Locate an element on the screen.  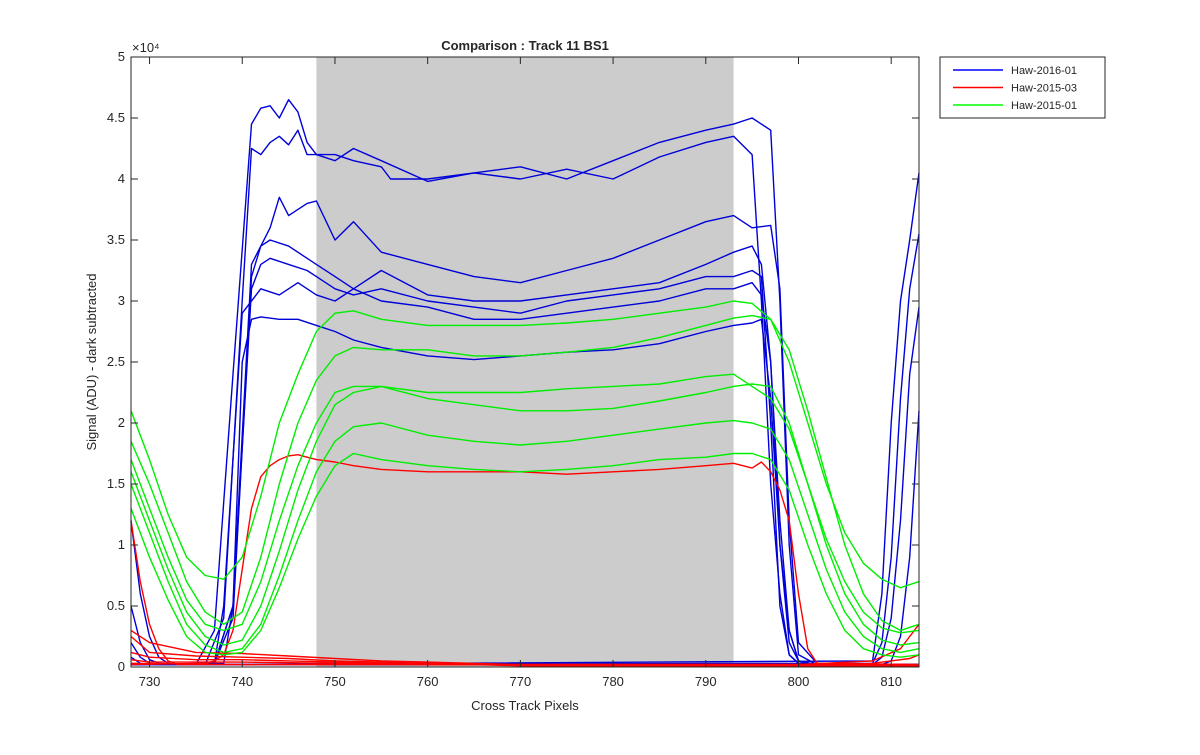
x-tick-label: 770 is located at coordinates (521, 681).